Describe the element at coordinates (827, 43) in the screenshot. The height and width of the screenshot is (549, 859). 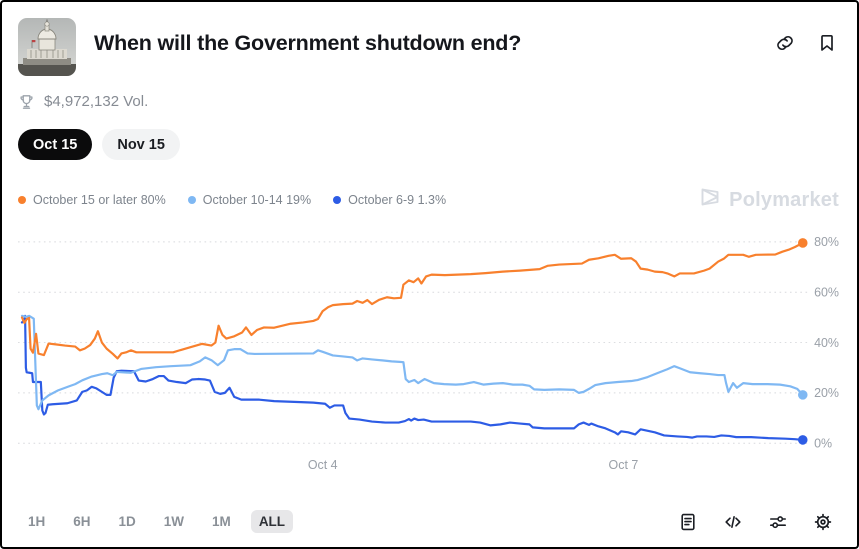
I see `bookmark-icon` at that location.